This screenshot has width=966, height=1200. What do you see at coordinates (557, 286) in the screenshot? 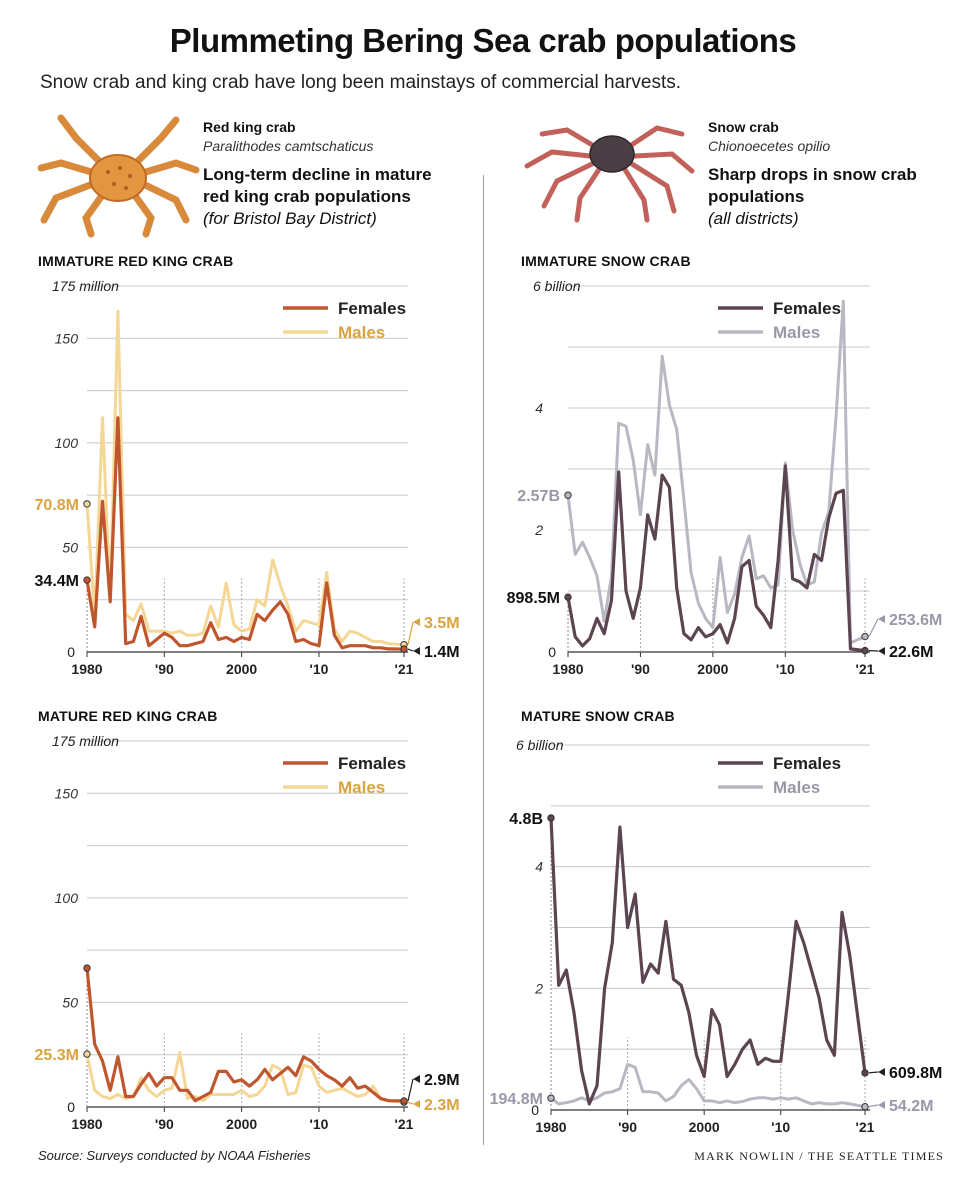
I see `y-axis-top-label: 6 billion` at bounding box center [557, 286].